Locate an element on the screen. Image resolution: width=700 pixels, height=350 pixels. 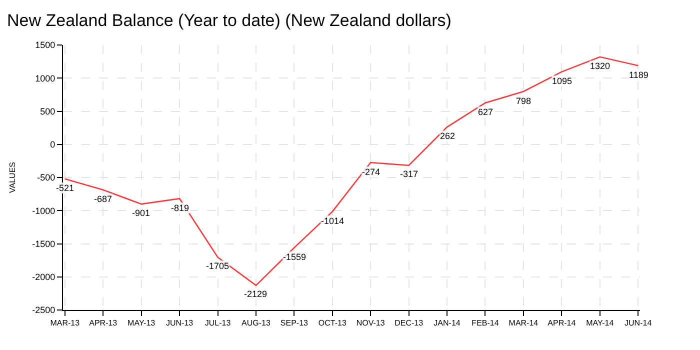
x-tick-label: FEB-14 is located at coordinates (486, 323).